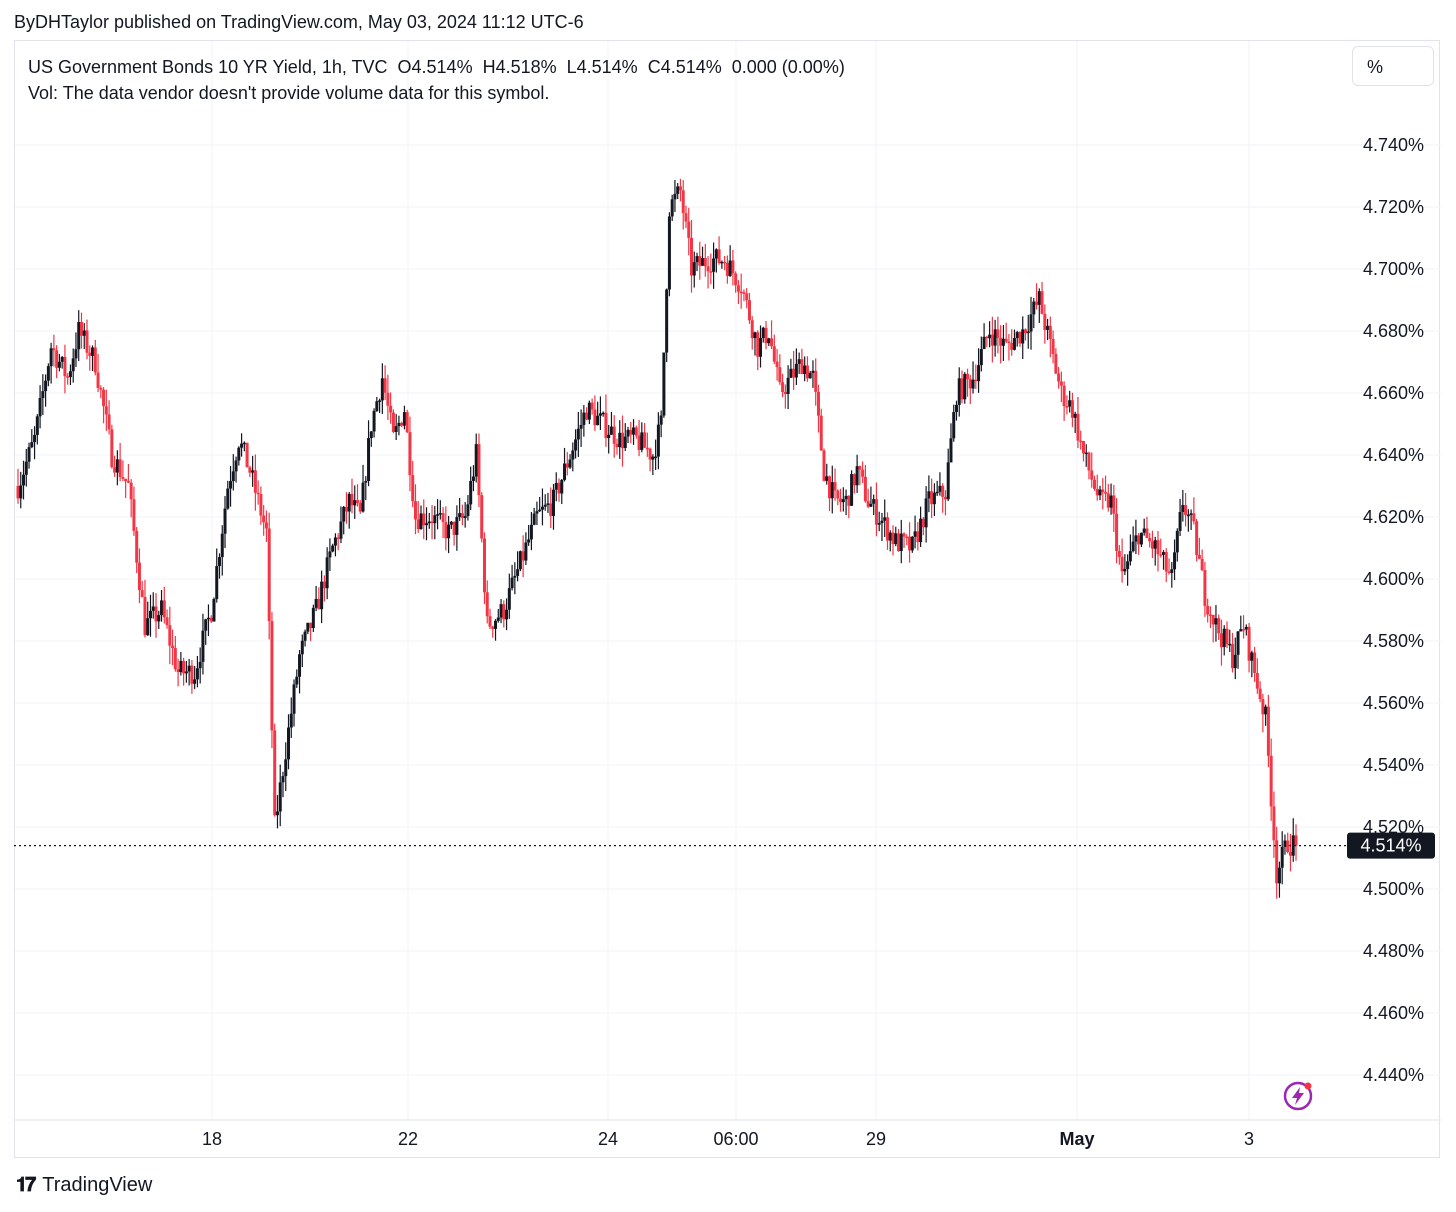 Image resolution: width=1456 pixels, height=1212 pixels. What do you see at coordinates (26, 1185) in the screenshot?
I see `tradingview-logo-icon: 𝟏𝟕` at bounding box center [26, 1185].